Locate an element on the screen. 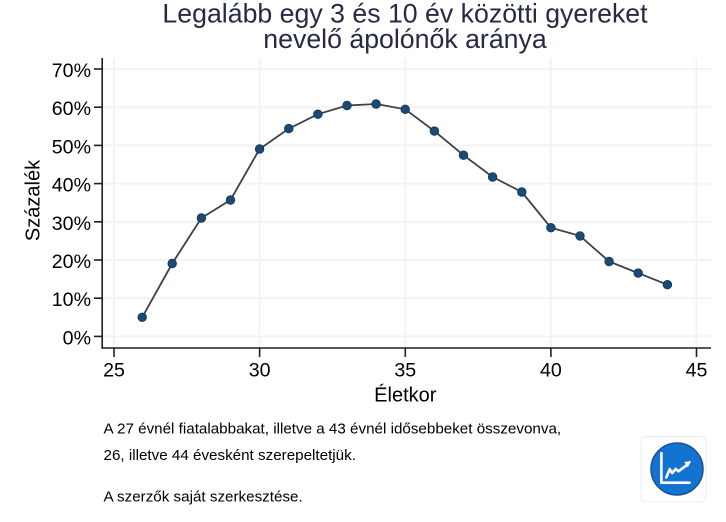 This screenshot has width=726, height=522. svg-text: 70% is located at coordinates (71, 71).